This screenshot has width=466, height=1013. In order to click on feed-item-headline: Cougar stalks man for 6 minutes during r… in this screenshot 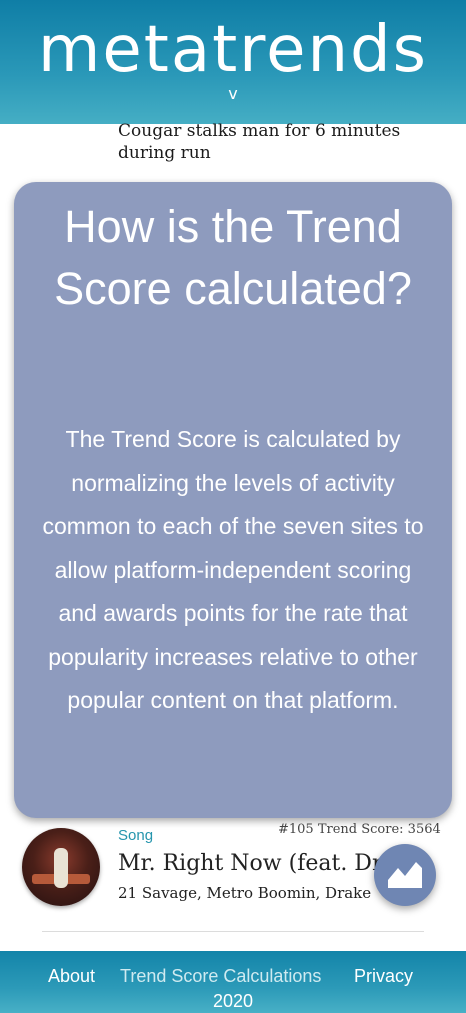, I will do `click(259, 142)`.